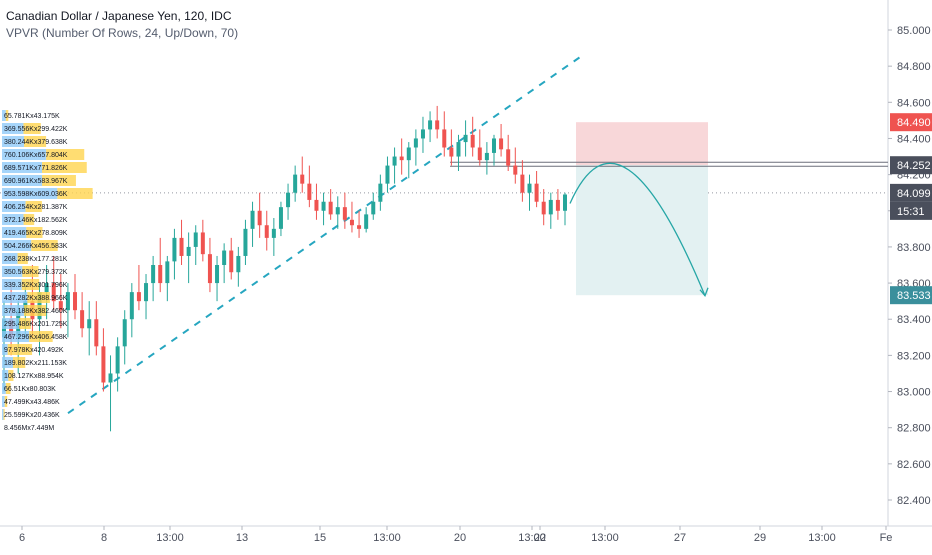 This screenshot has height=555, width=932. I want to click on projection-arc, so click(637, 229).